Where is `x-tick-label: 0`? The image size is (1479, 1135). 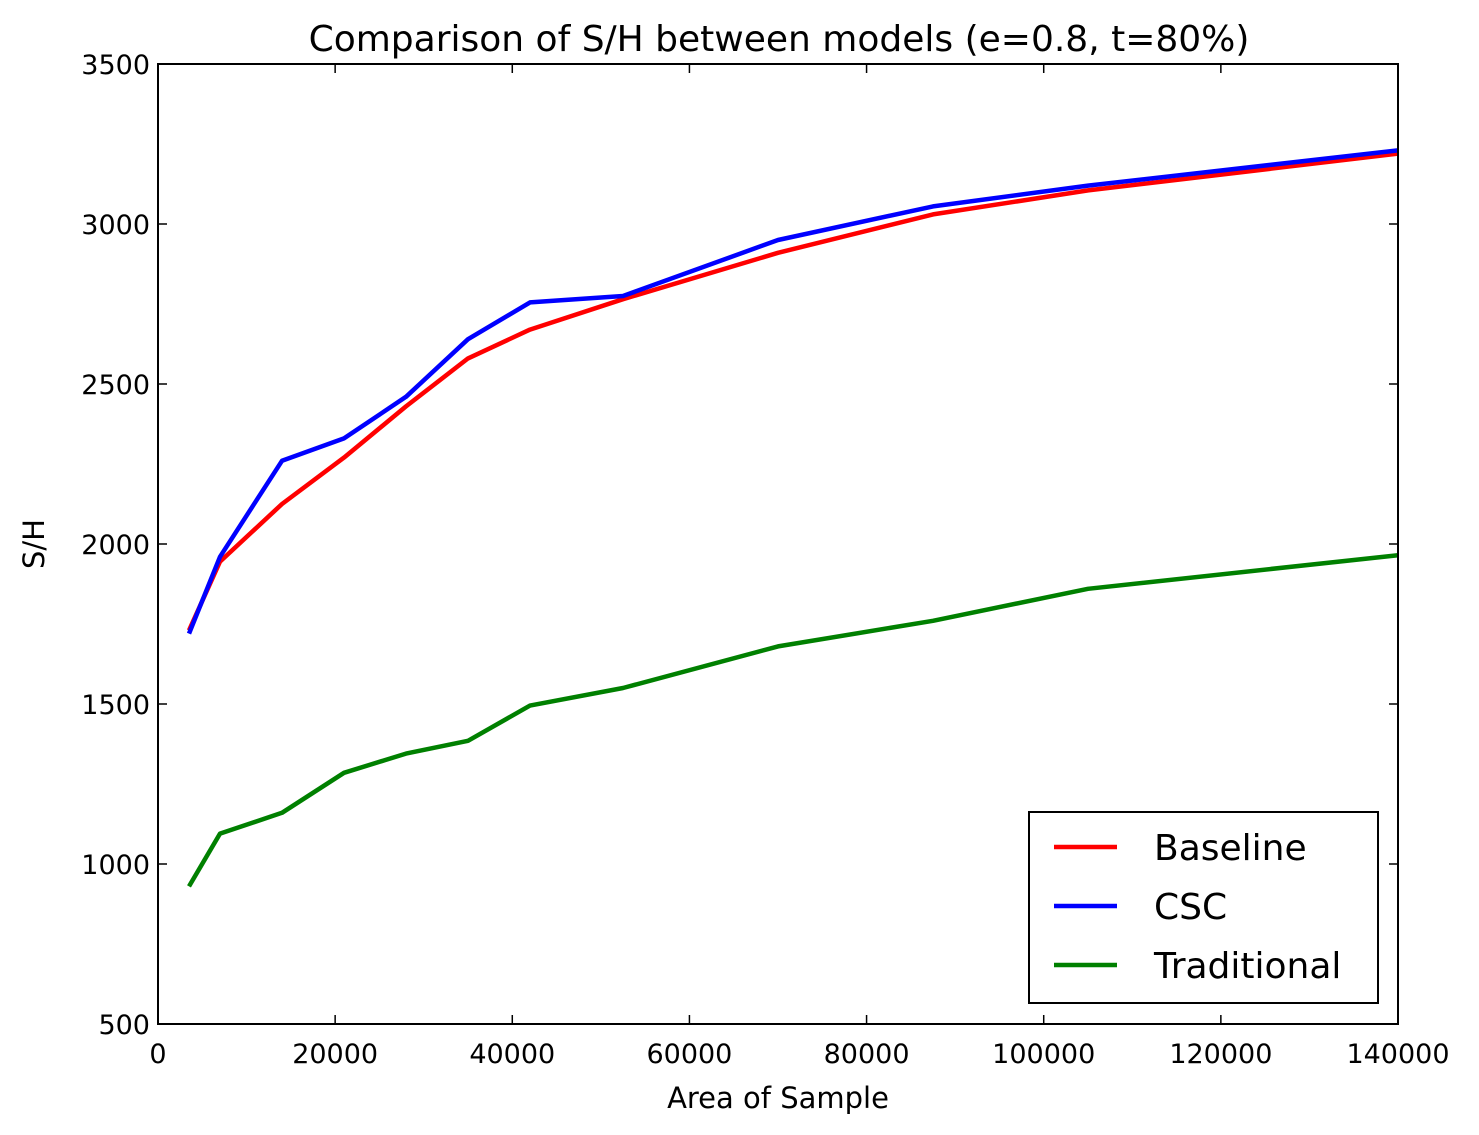
x-tick-label: 0 is located at coordinates (157, 1054).